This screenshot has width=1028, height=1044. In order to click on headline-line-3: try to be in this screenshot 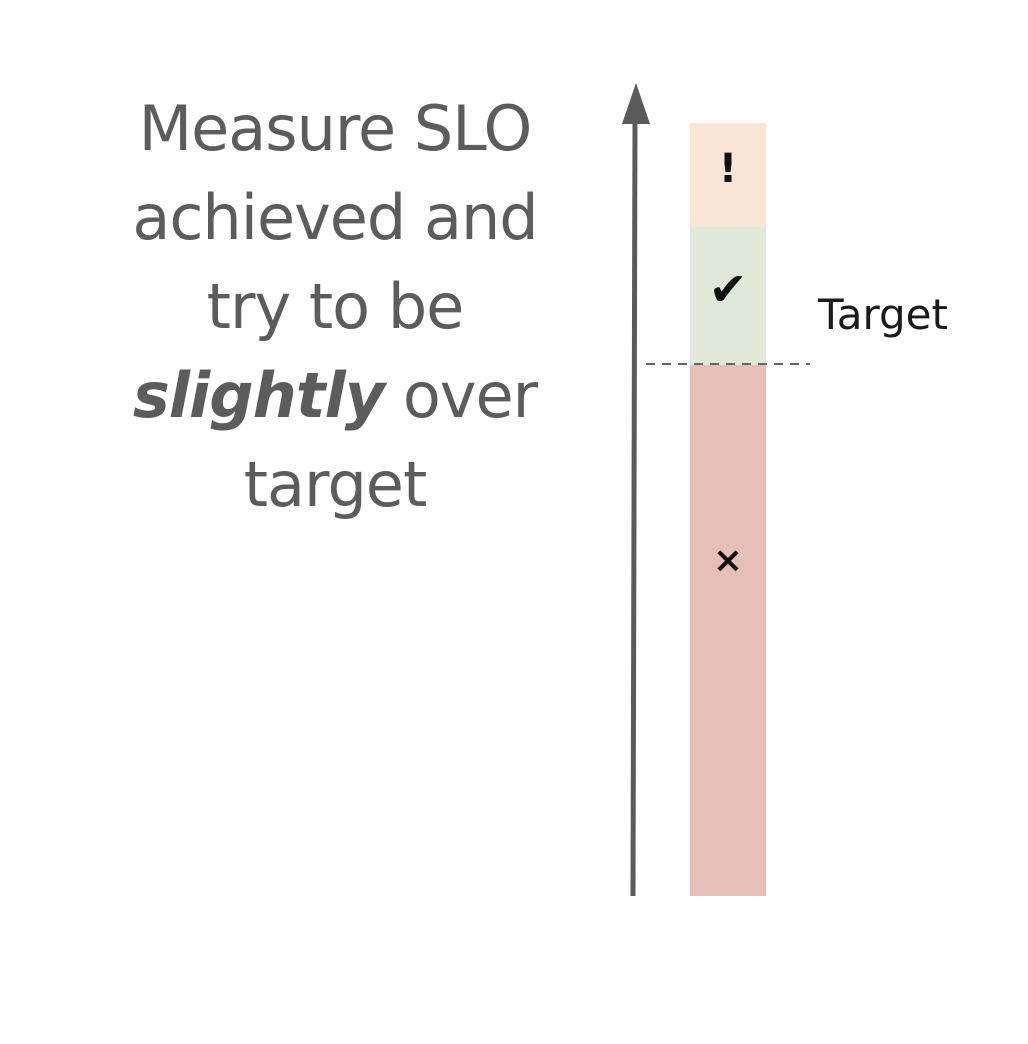, I will do `click(335, 306)`.